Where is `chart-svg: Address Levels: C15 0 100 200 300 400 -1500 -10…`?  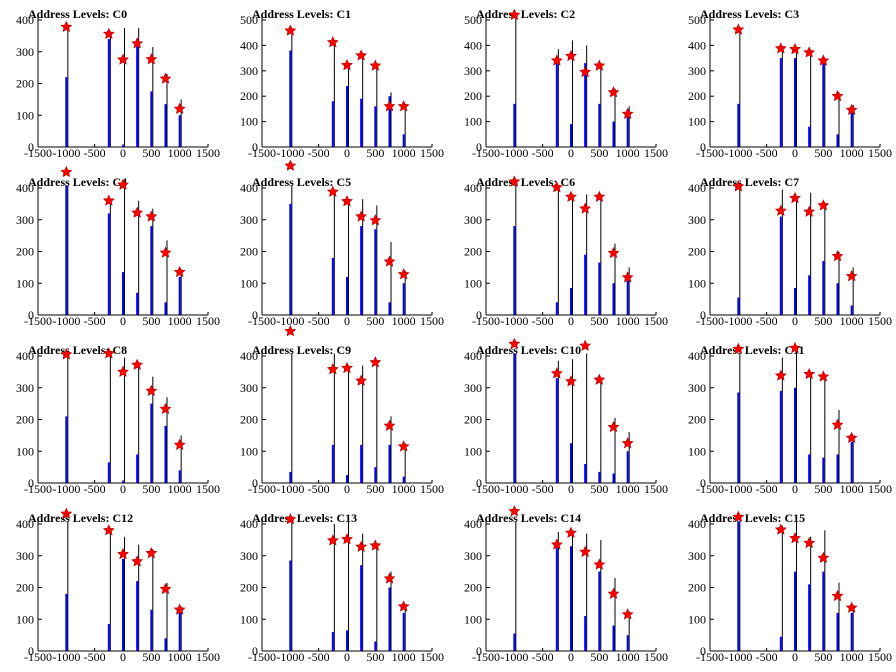 chart-svg: Address Levels: C15 0 100 200 300 400 -1500 -10… is located at coordinates (790, 587).